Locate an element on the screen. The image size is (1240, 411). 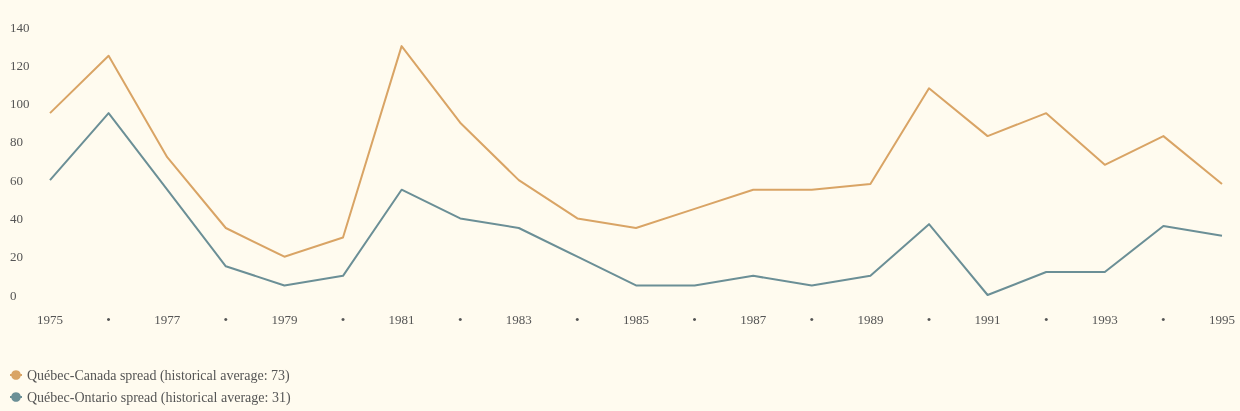
x-tick-label: 1981 is located at coordinates (401, 319).